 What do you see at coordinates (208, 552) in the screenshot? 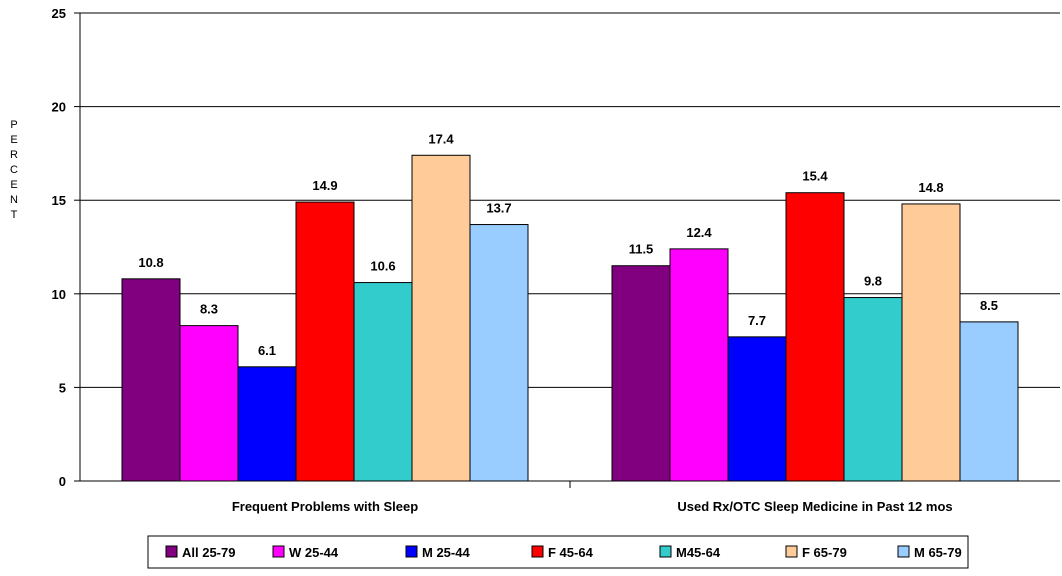
I see `legend-label: All 25-79` at bounding box center [208, 552].